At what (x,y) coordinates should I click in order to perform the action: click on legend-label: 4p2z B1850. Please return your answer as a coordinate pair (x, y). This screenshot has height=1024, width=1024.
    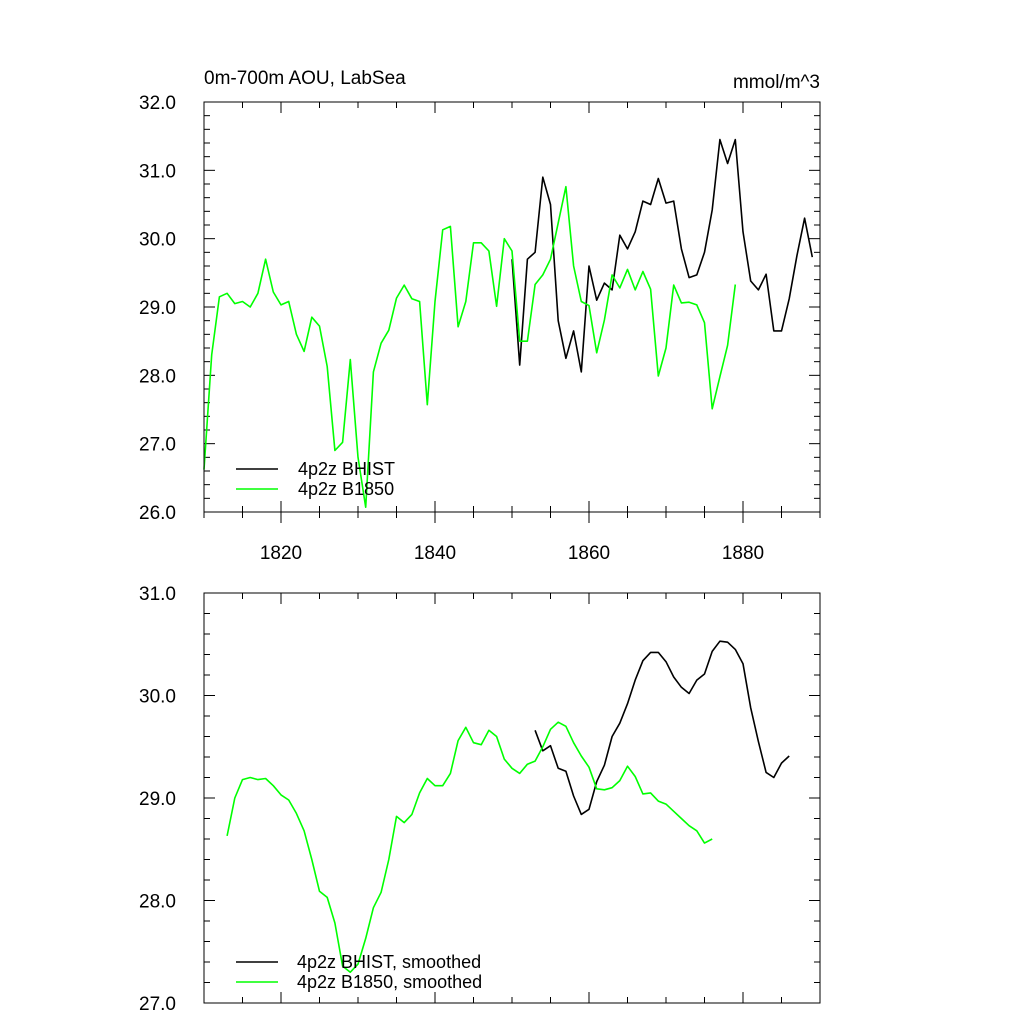
    Looking at the image, I should click on (346, 489).